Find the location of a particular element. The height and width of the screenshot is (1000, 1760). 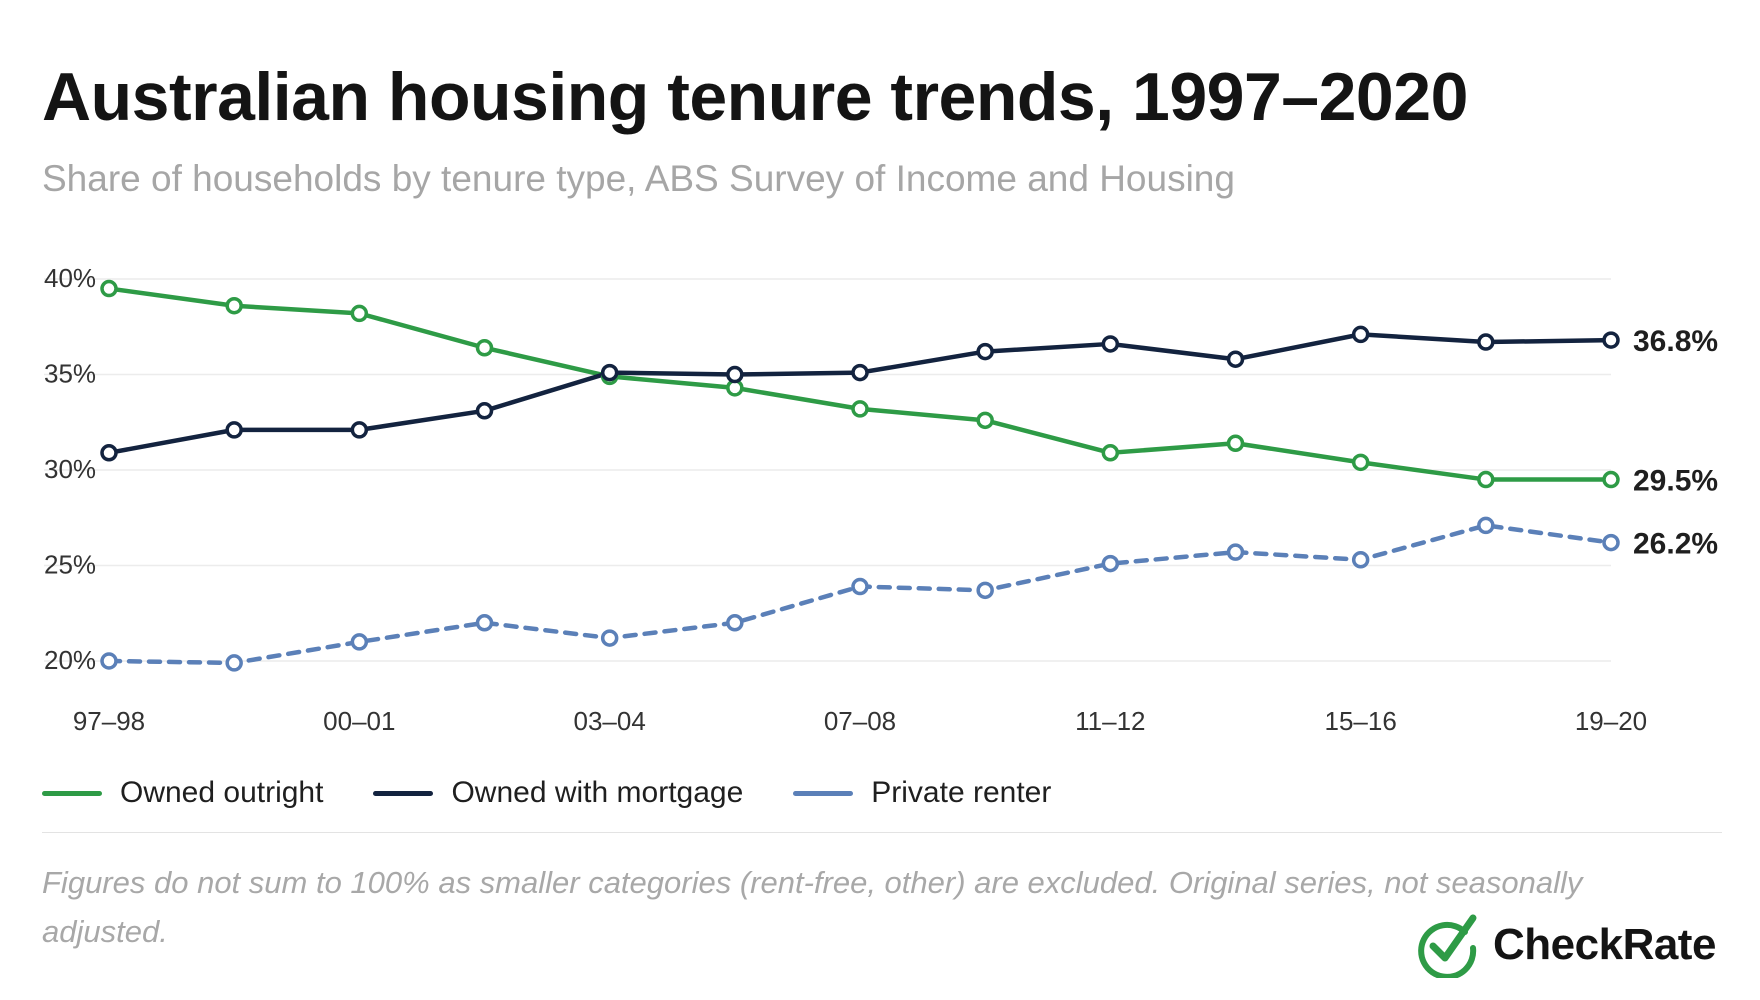

y-tick-label: 35% is located at coordinates (70, 374).